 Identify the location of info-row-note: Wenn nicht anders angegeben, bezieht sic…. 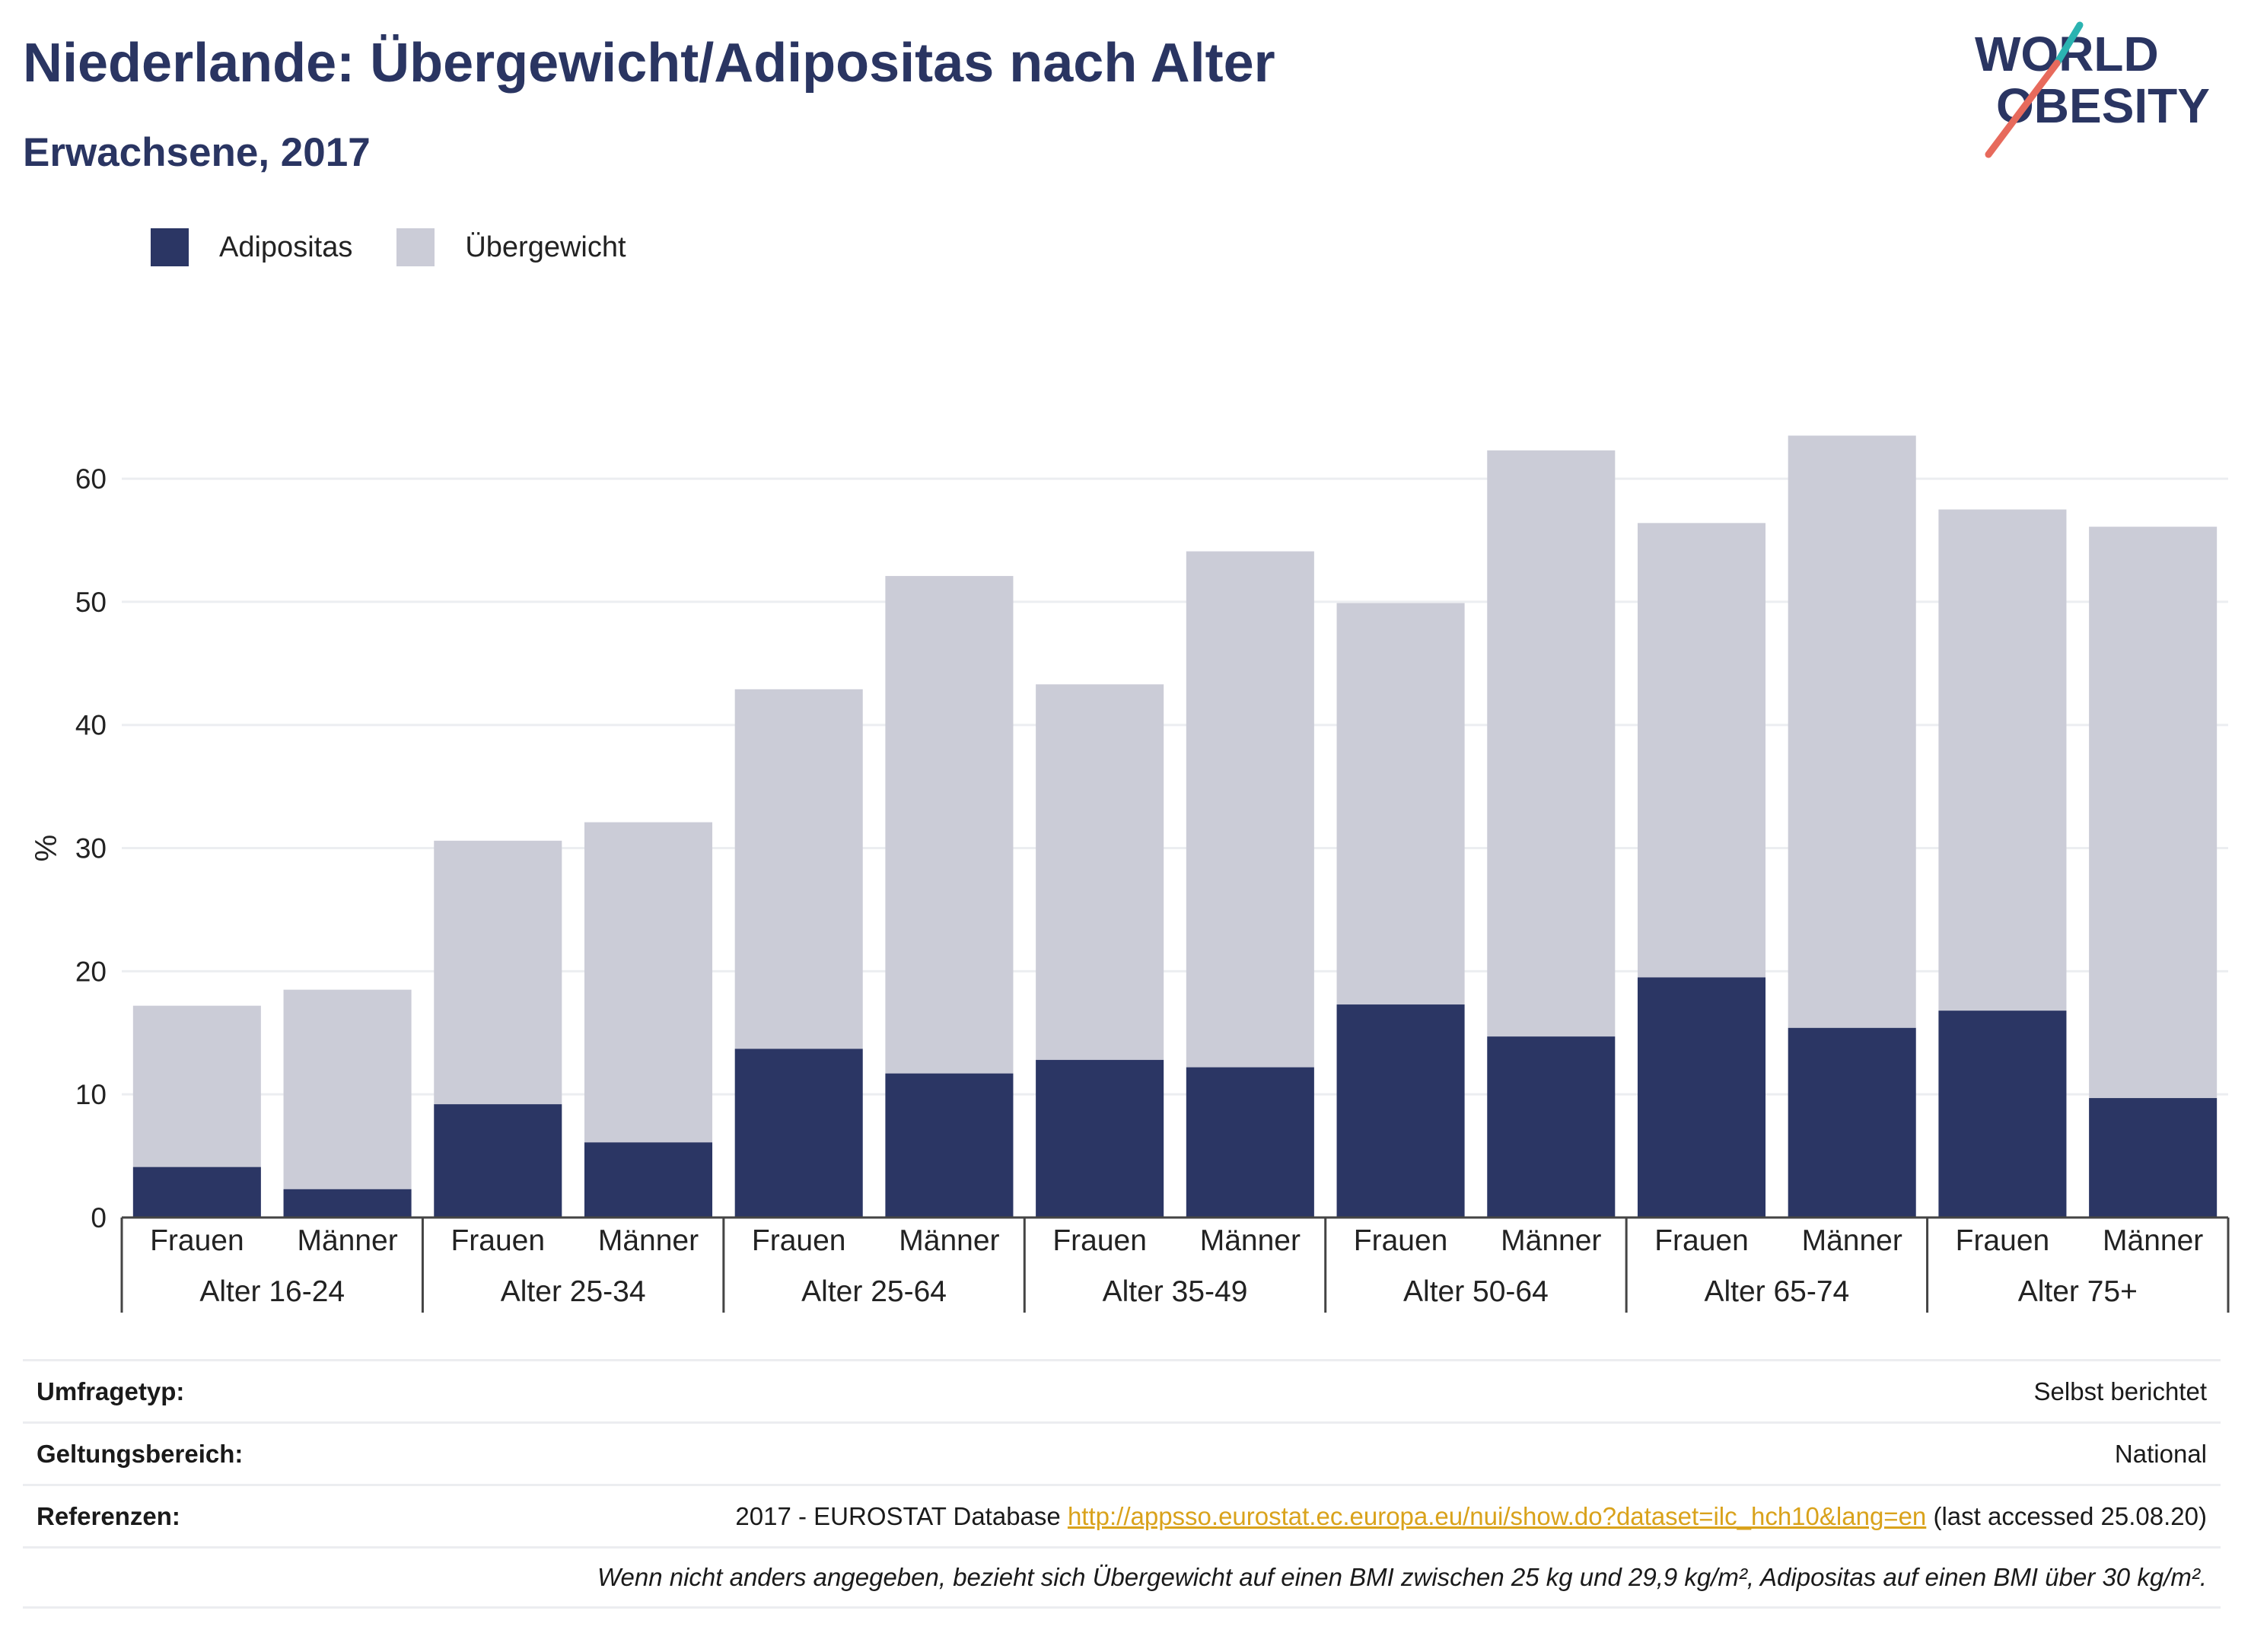
(1122, 1577).